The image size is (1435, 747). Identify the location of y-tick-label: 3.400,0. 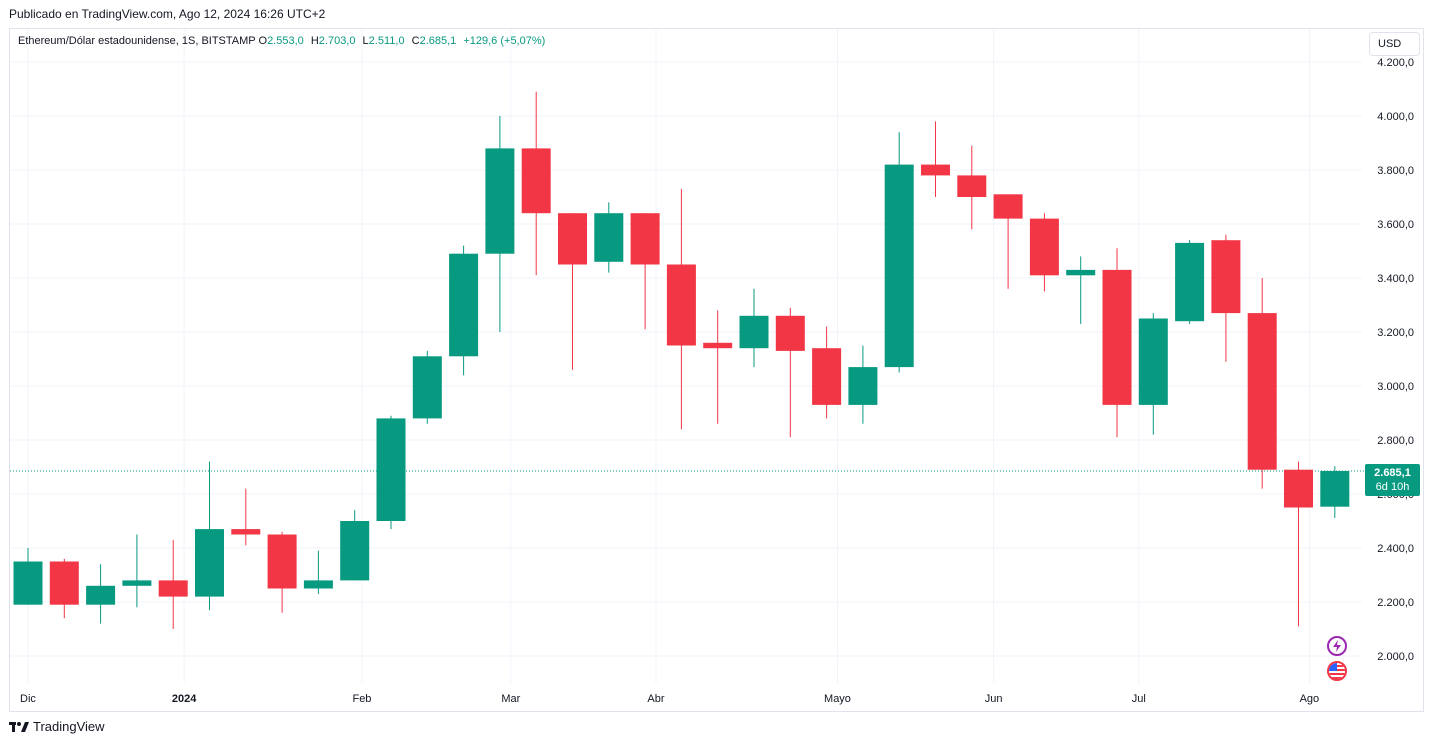
(1395, 279).